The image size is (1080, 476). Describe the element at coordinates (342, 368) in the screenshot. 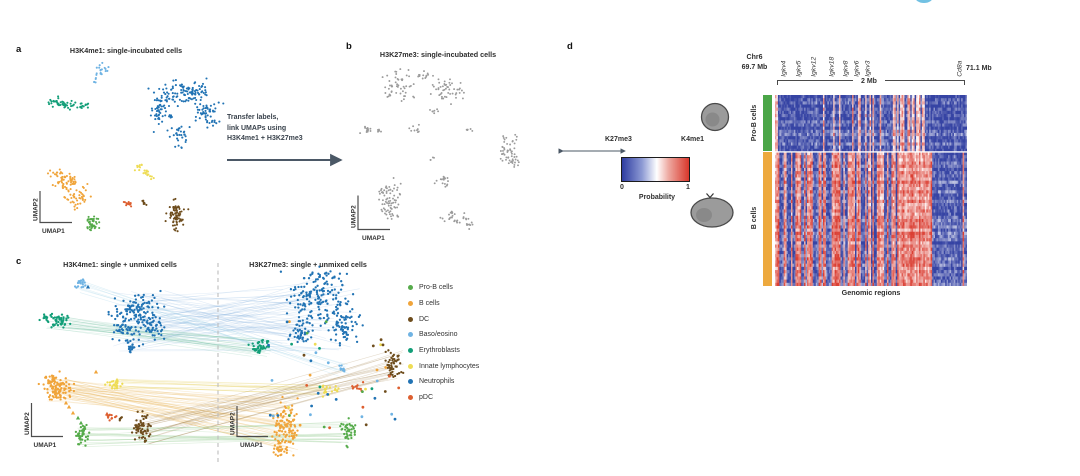

I see `umap-c-right-cluster-baso` at that location.